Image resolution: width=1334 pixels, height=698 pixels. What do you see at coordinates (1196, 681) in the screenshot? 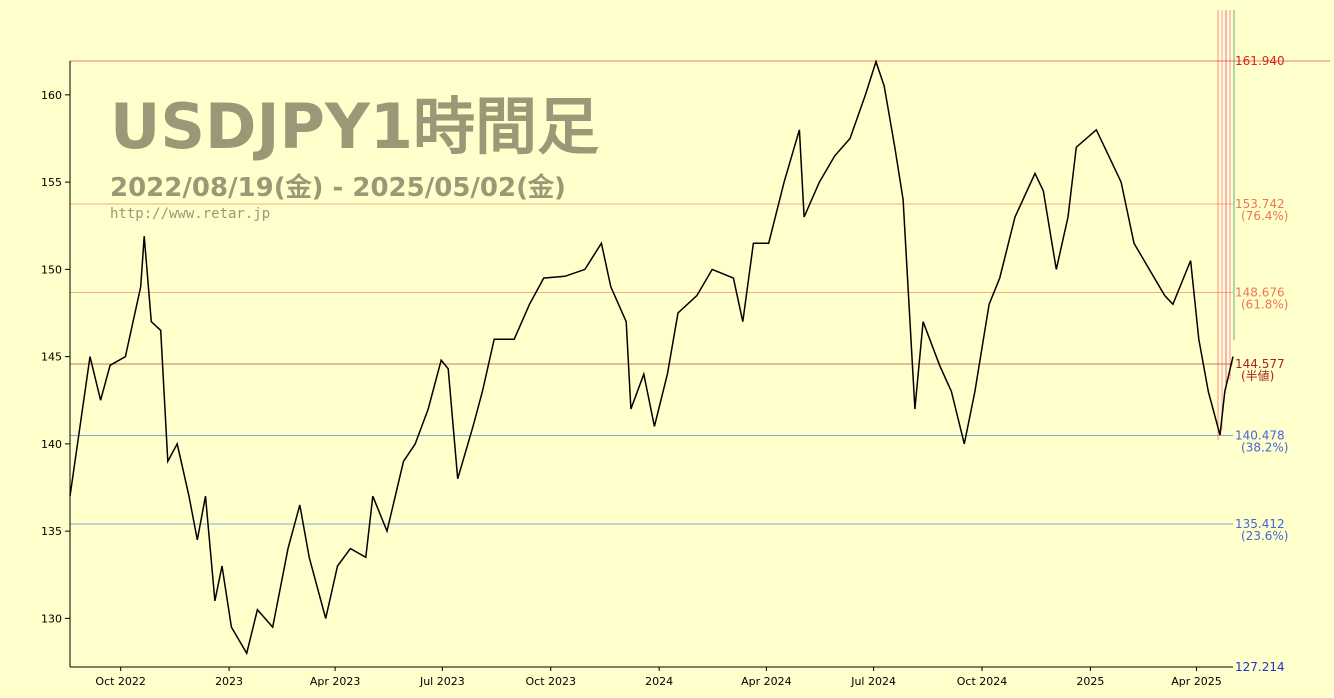
I see `x-tick-label: Apr 2025` at bounding box center [1196, 681].